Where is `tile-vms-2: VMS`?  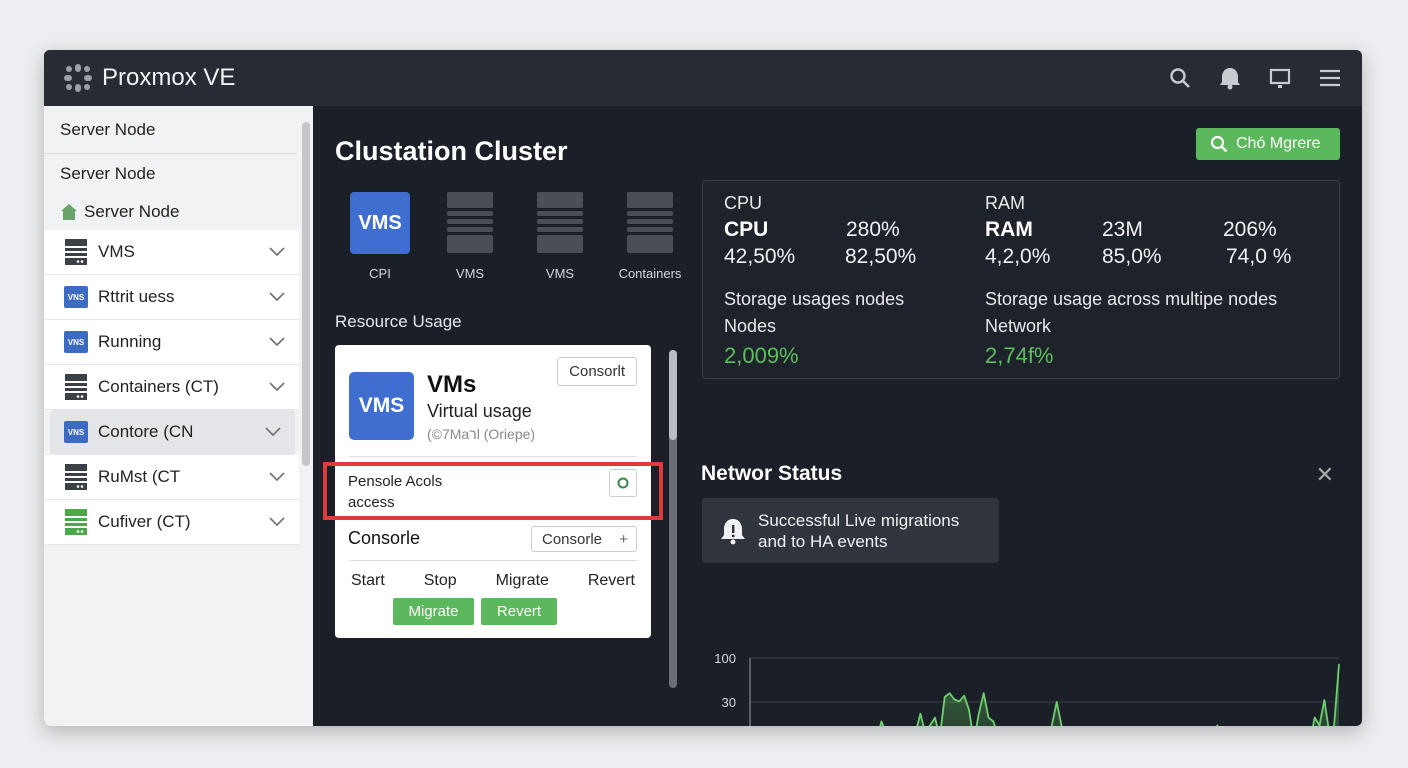
tile-vms-2: VMS is located at coordinates (560, 236).